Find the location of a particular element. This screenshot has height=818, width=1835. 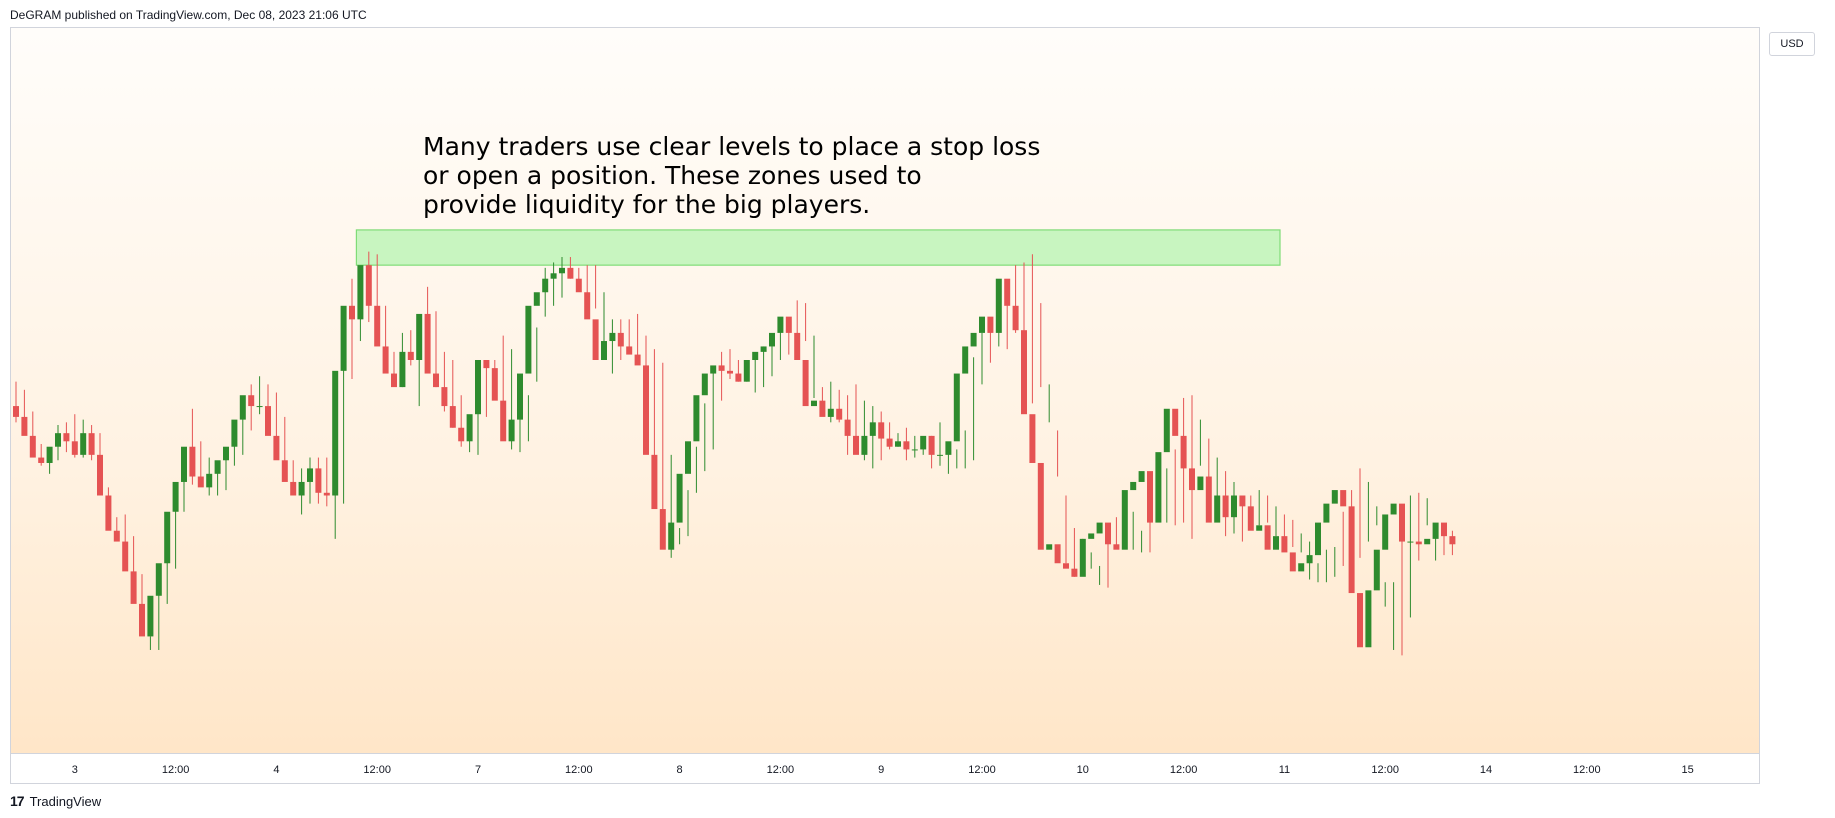

footer: 17 TradingView is located at coordinates (55, 801).